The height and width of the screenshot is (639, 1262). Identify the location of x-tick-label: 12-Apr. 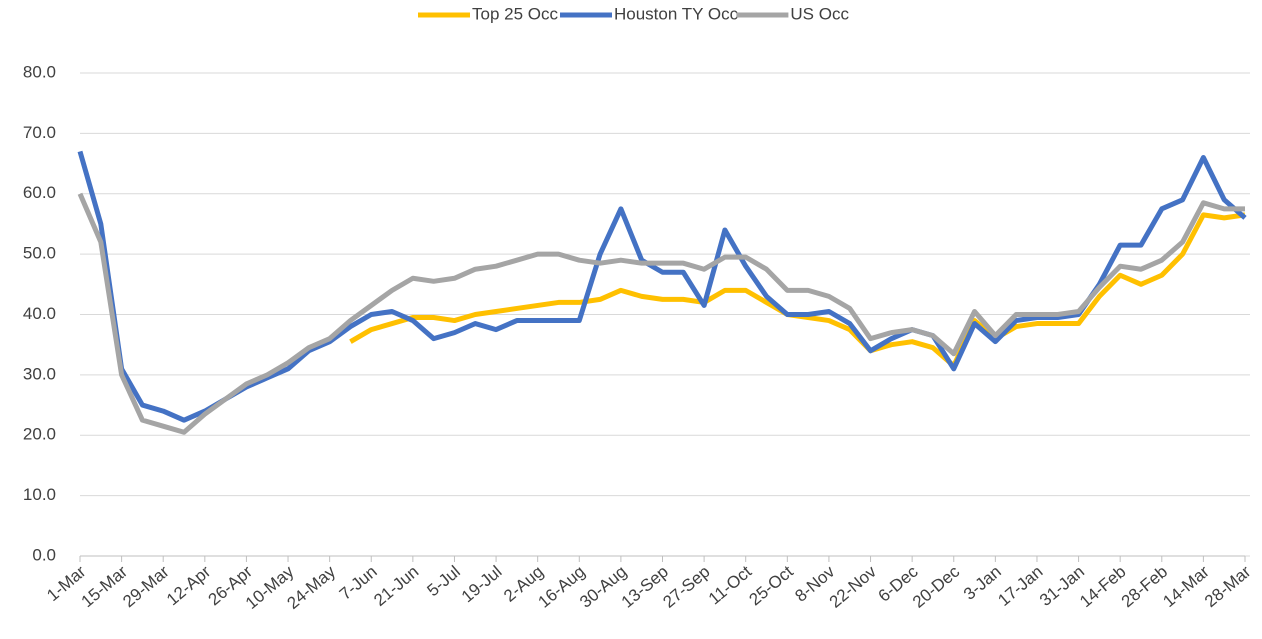
(189, 586).